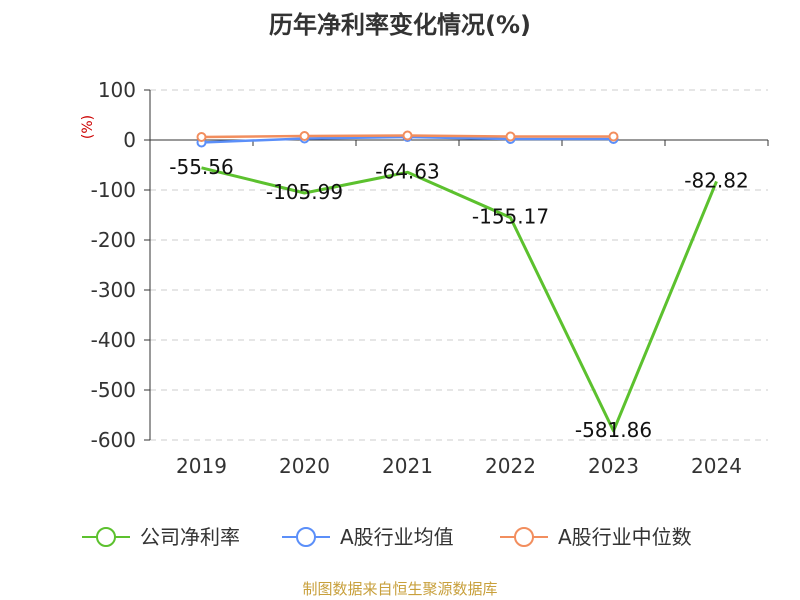  What do you see at coordinates (716, 180) in the screenshot?
I see `data-label: -82.82` at bounding box center [716, 180].